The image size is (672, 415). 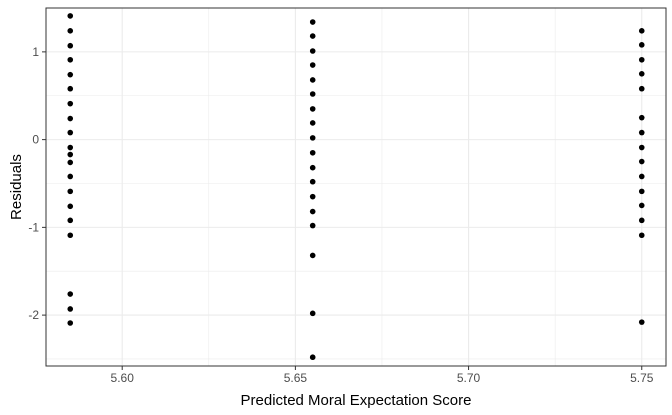 I want to click on y-tick-label: 0, so click(x=35, y=140).